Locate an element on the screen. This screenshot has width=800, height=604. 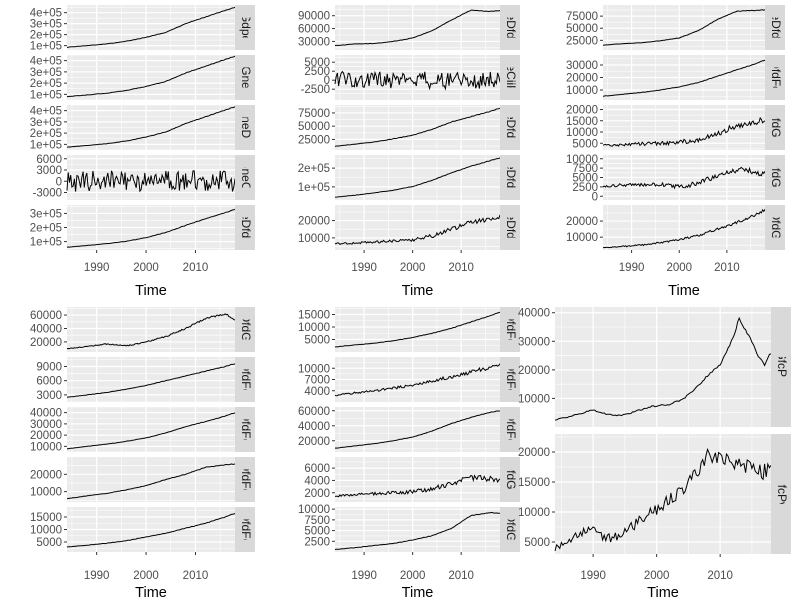
y-tick-label: 30000 is located at coordinates (314, 42).